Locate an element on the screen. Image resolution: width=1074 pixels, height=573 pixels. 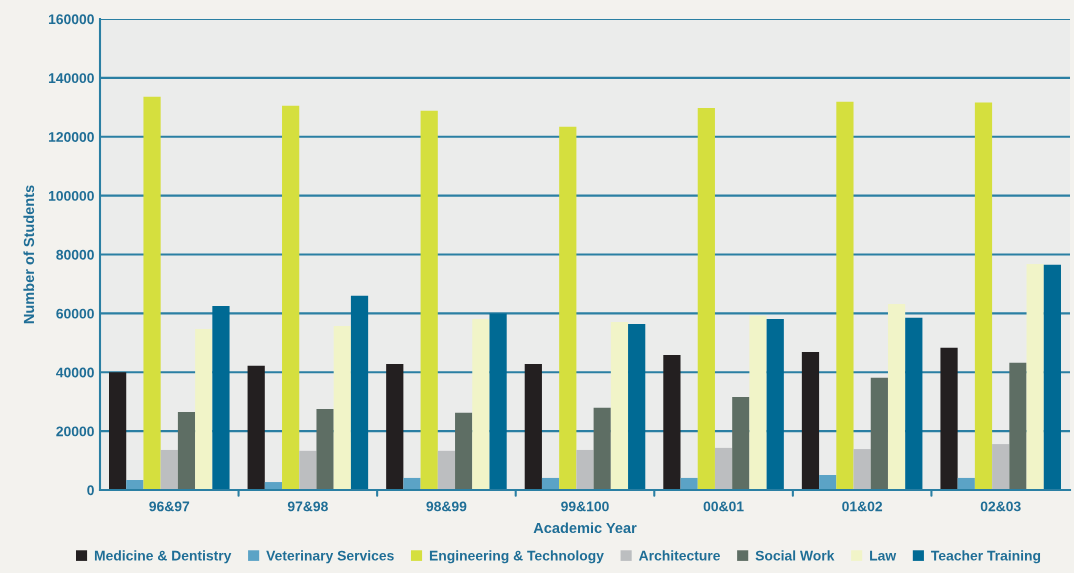
x-axis-title: Academic Year is located at coordinates (585, 528).